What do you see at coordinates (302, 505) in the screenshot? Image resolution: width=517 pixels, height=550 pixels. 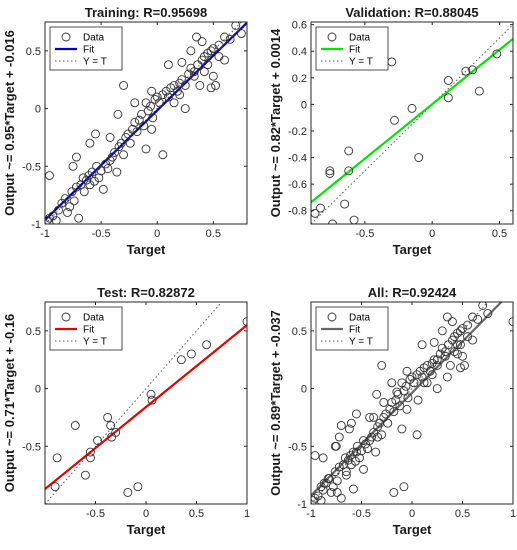 I see `all-ytick-label: -1` at bounding box center [302, 505].